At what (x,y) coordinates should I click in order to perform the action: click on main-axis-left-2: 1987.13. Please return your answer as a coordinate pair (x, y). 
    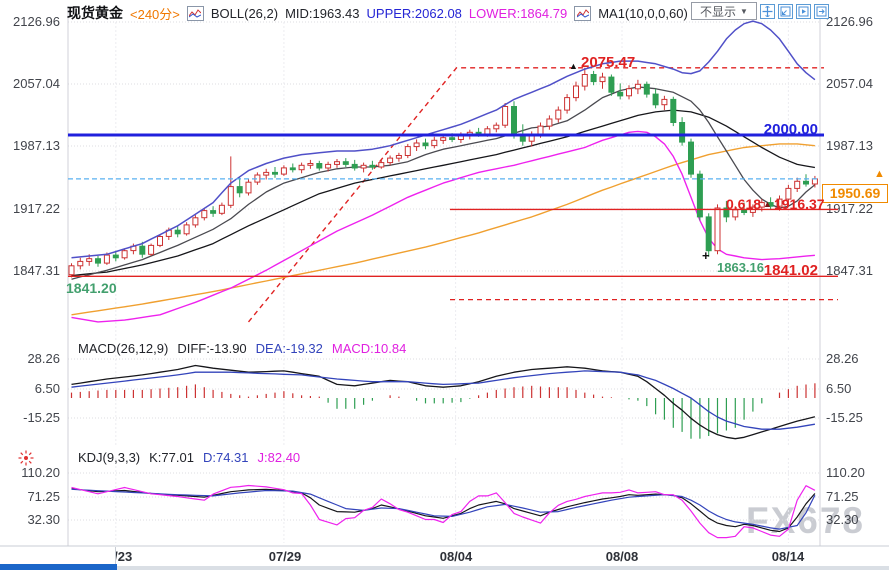
    Looking at the image, I should click on (36, 145).